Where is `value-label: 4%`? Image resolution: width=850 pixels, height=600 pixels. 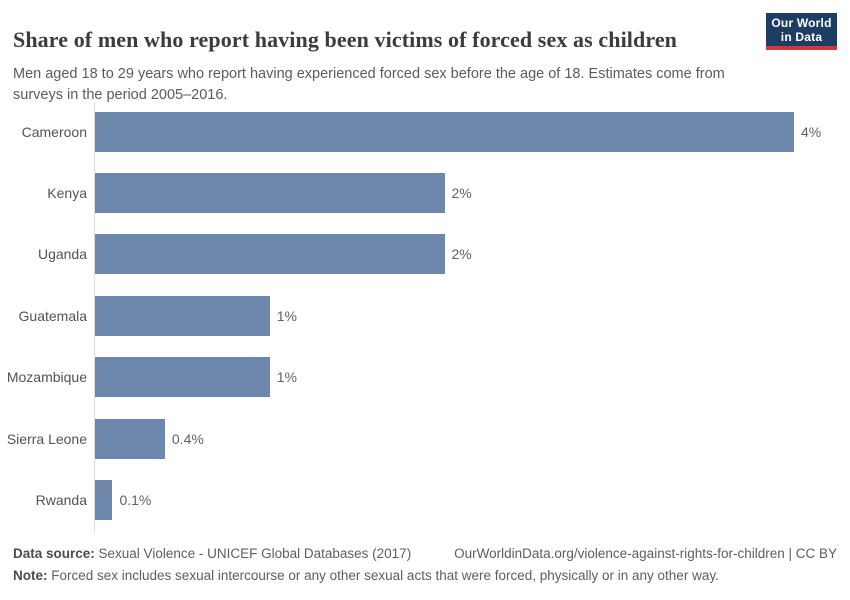
value-label: 4% is located at coordinates (811, 131).